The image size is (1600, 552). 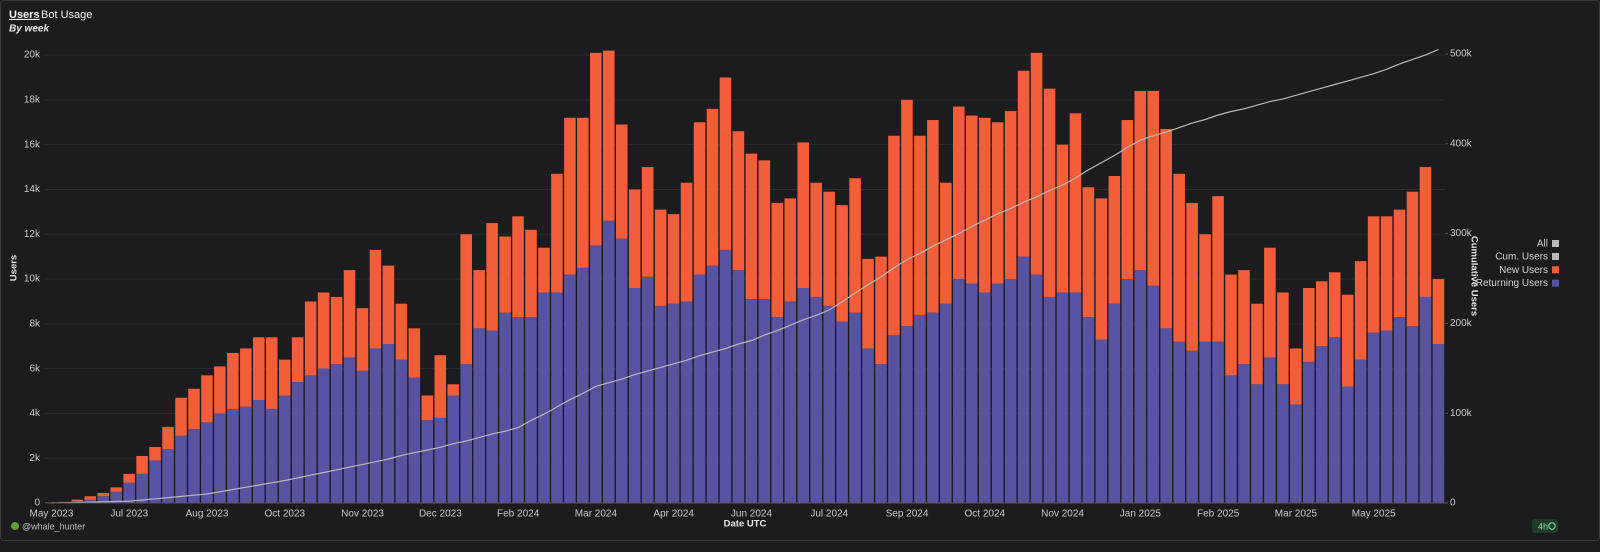 What do you see at coordinates (66, 15) in the screenshot?
I see `tab-bot-usage: Bot Usage` at bounding box center [66, 15].